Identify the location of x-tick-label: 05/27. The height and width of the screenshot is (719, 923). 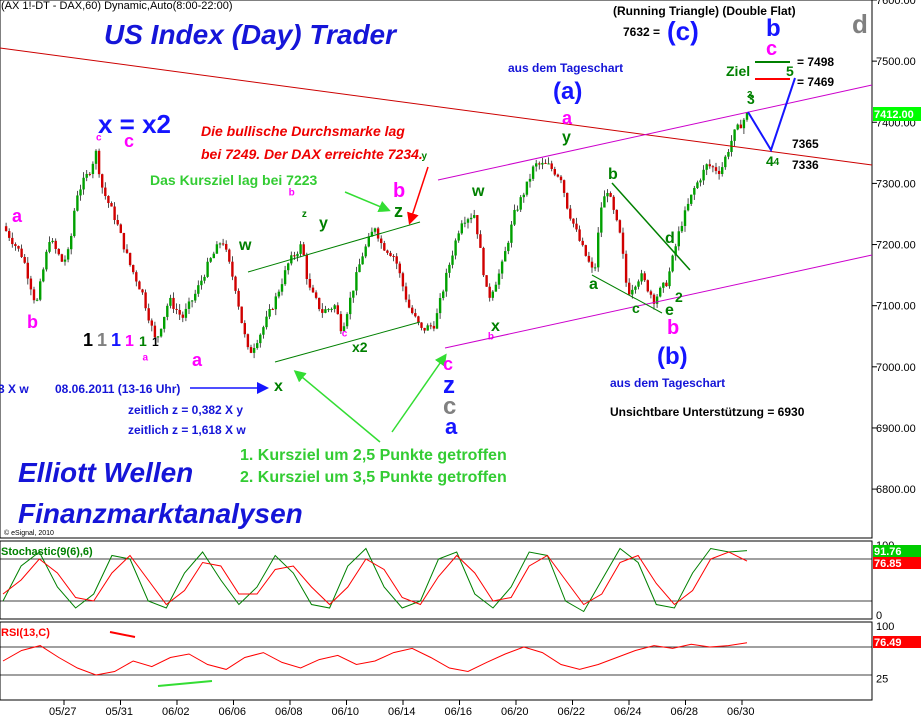
(63, 712).